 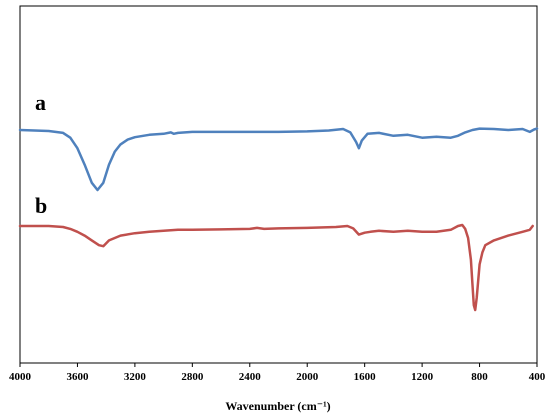 What do you see at coordinates (277, 406) in the screenshot?
I see `x-axis-title: Wavenumber (cm⁻¹)` at bounding box center [277, 406].